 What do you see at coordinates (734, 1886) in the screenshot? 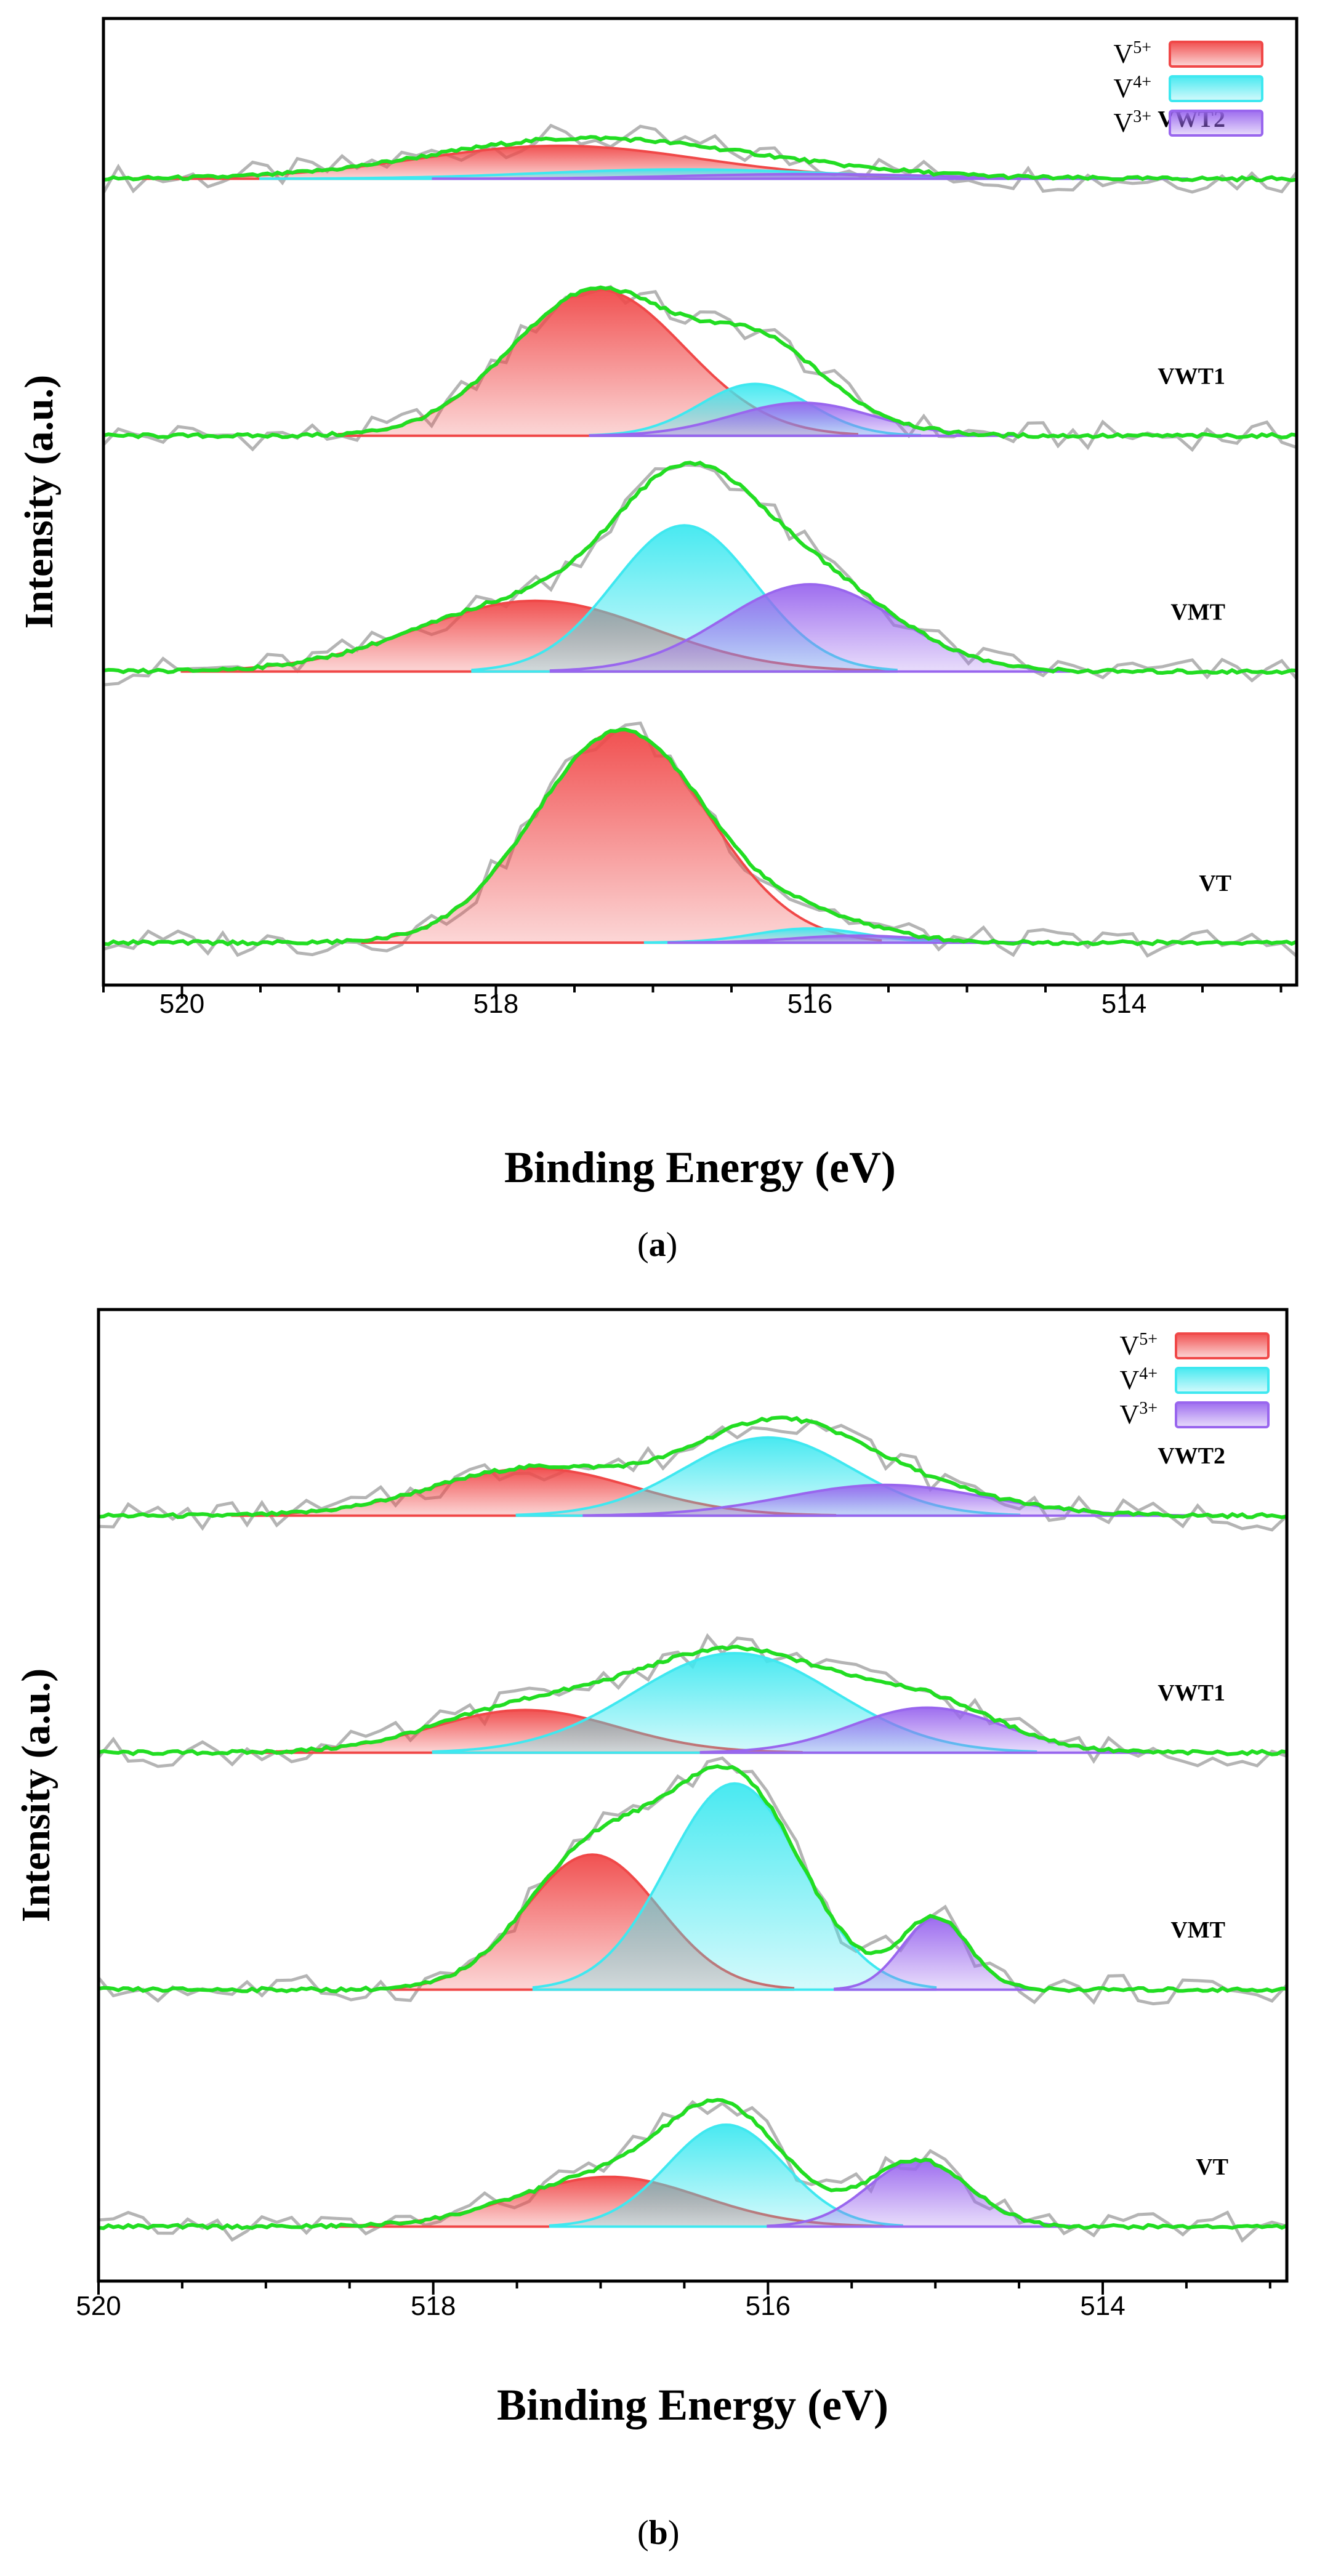
I see `component-peak-v4plus` at bounding box center [734, 1886].